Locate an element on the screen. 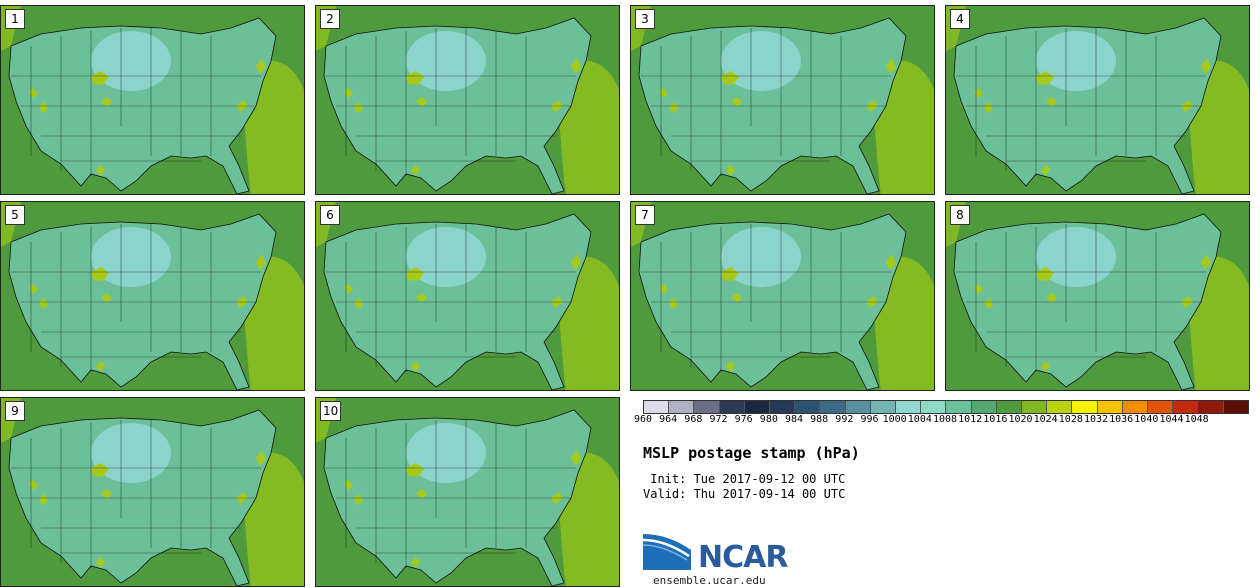 Image resolution: width=1260 pixels, height=588 pixels. member-number-label: 2 is located at coordinates (330, 19).